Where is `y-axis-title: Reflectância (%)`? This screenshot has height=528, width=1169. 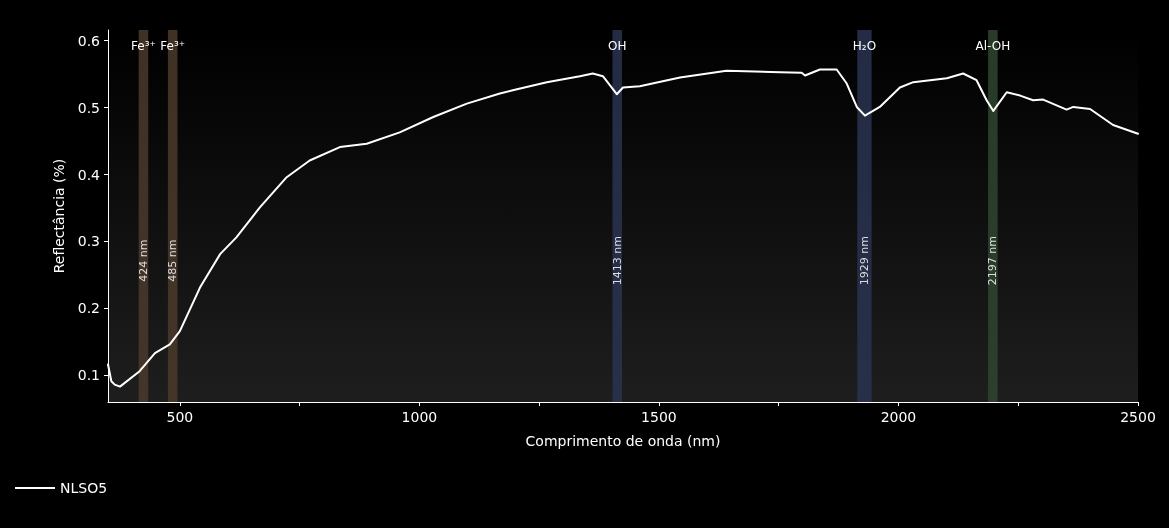
y-axis-title: Reflectância (%) is located at coordinates (59, 216).